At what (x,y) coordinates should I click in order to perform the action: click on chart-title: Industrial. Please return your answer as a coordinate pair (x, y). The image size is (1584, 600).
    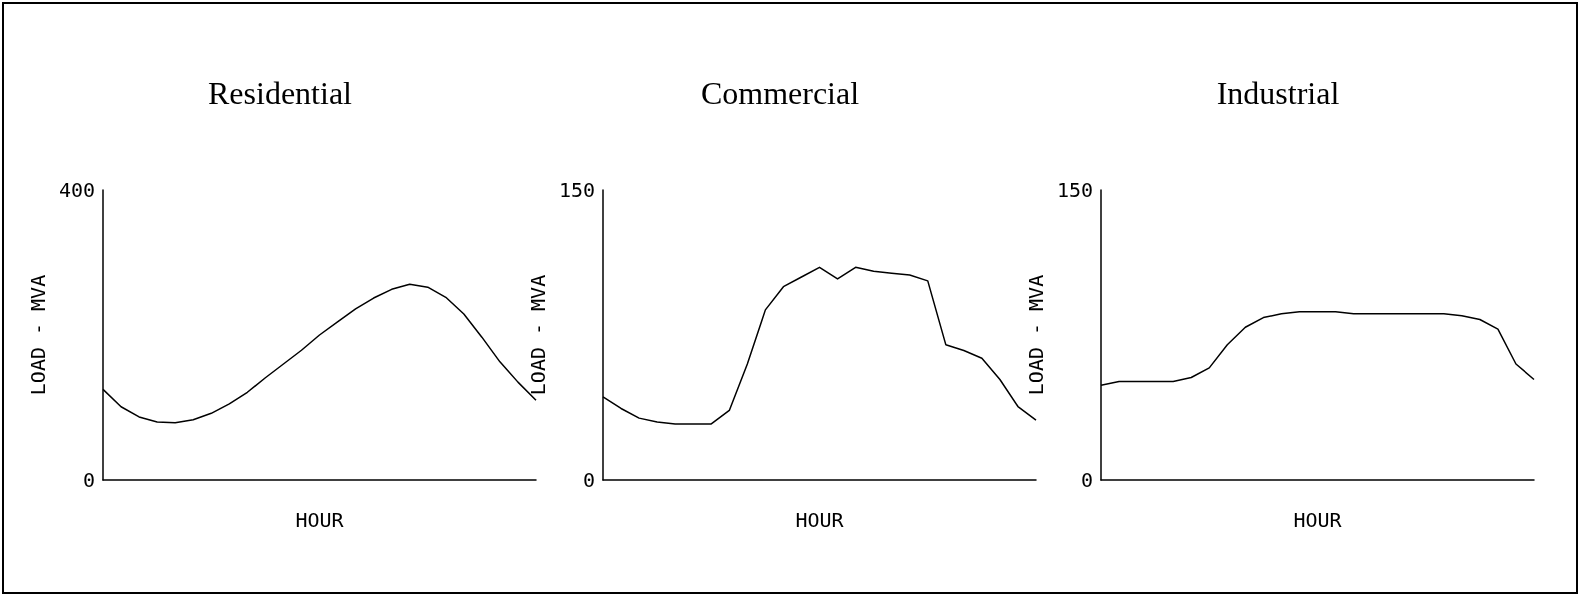
    Looking at the image, I should click on (1278, 93).